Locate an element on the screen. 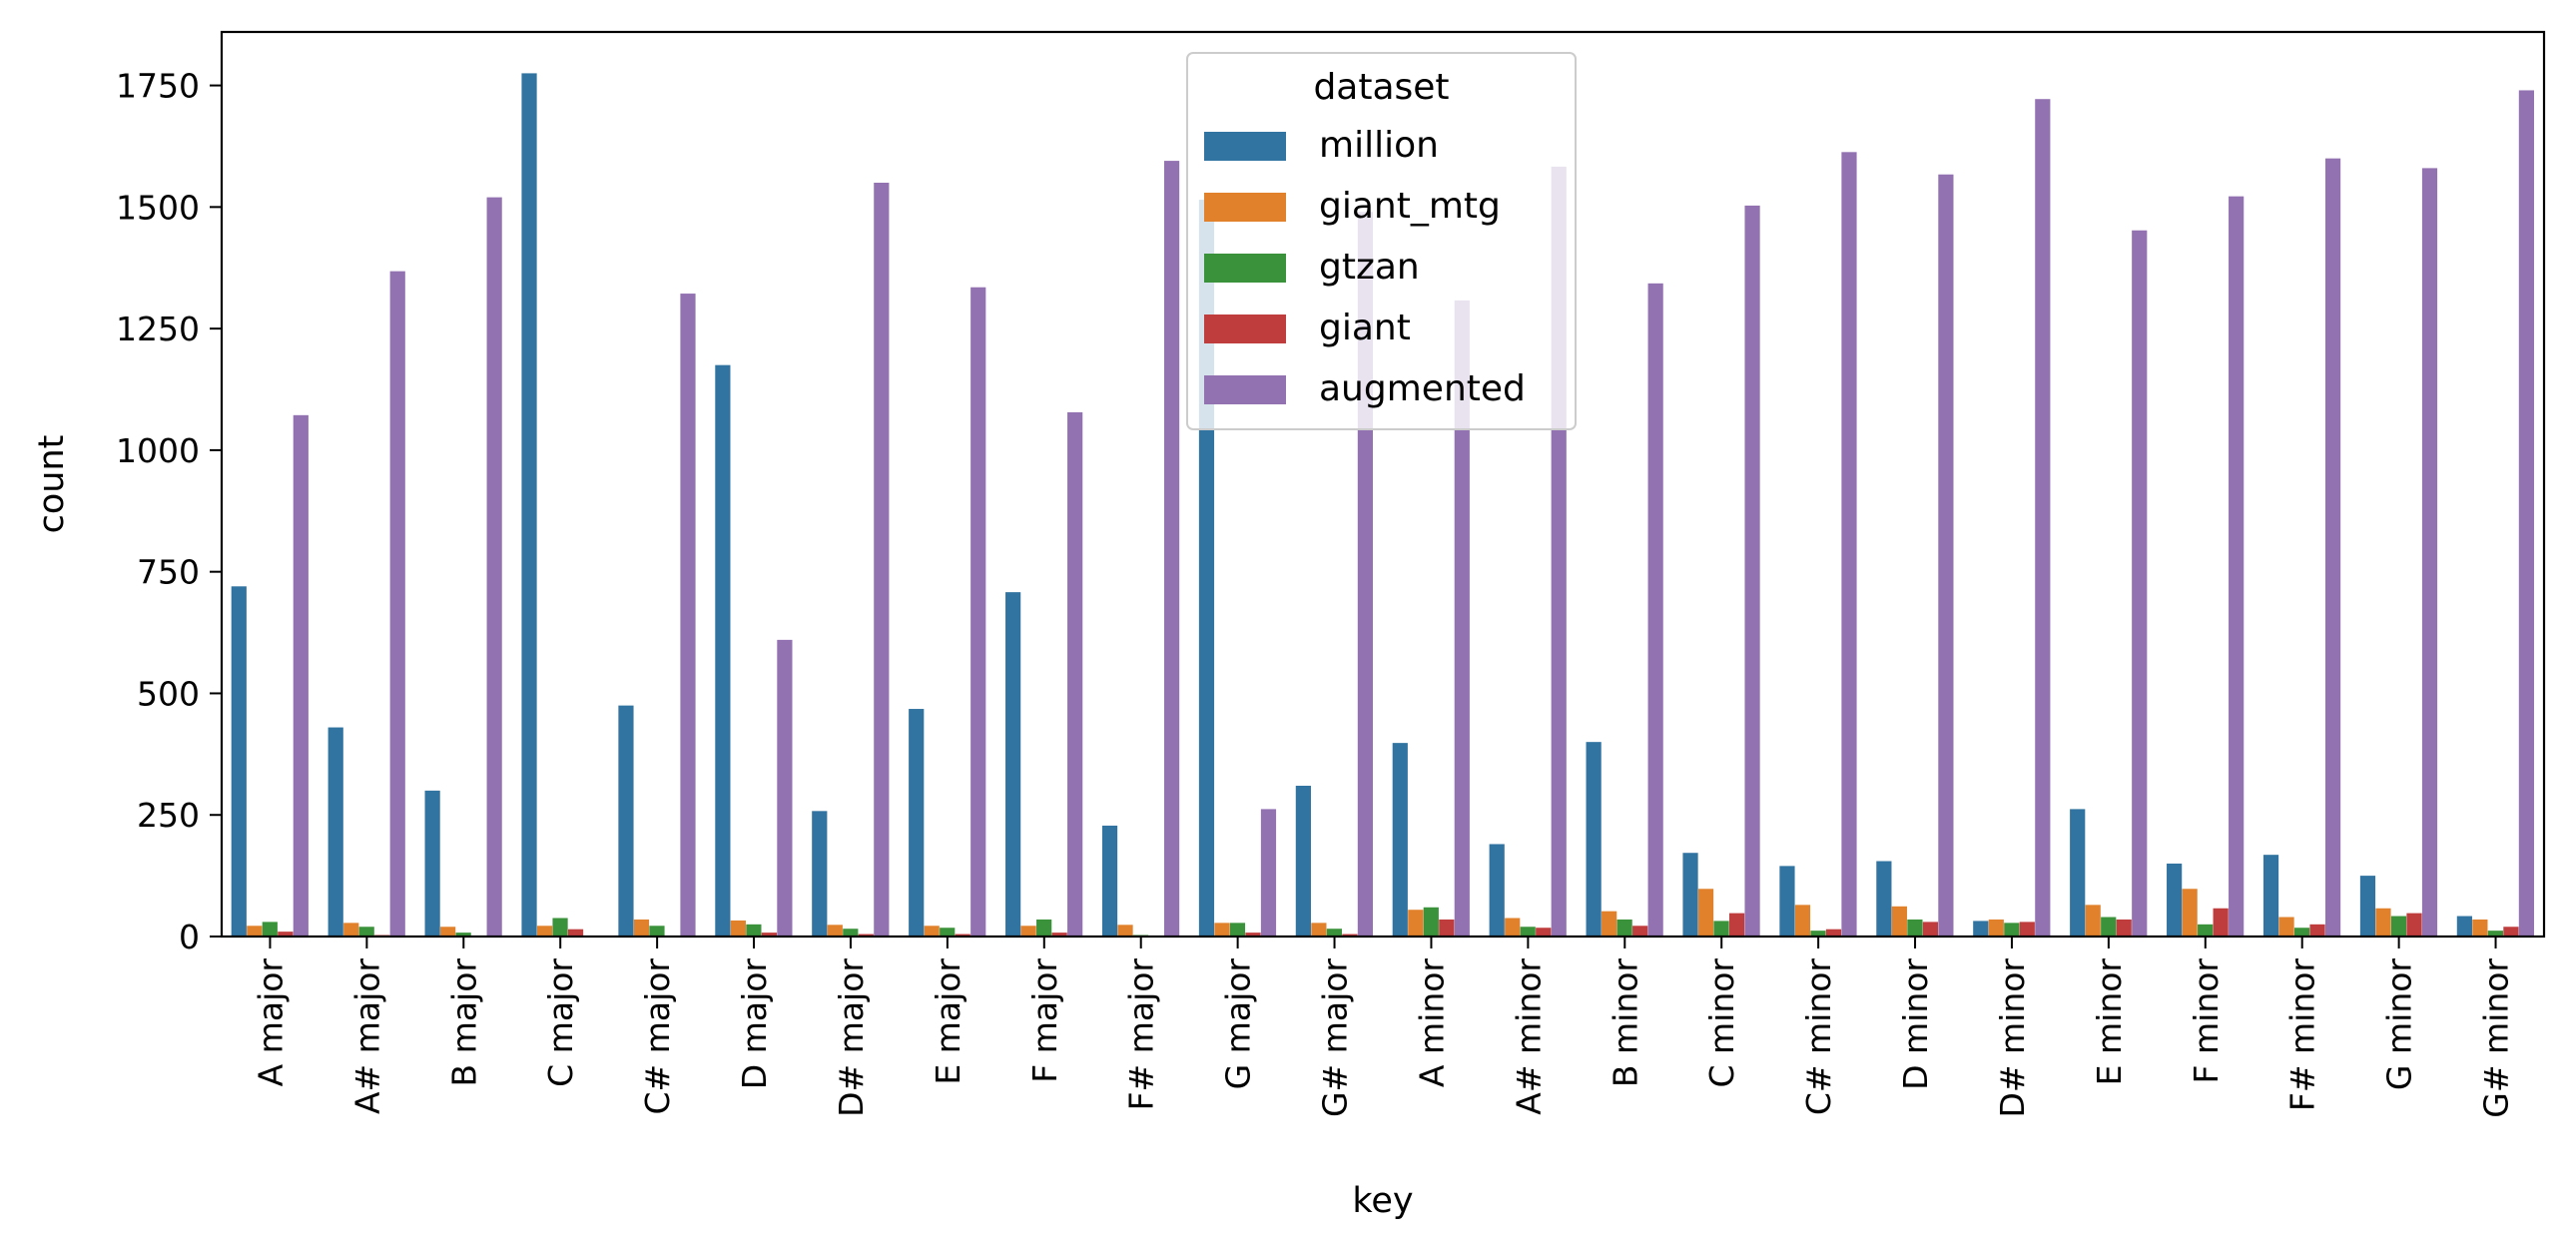  bar-augmented-d-major is located at coordinates (785, 788).